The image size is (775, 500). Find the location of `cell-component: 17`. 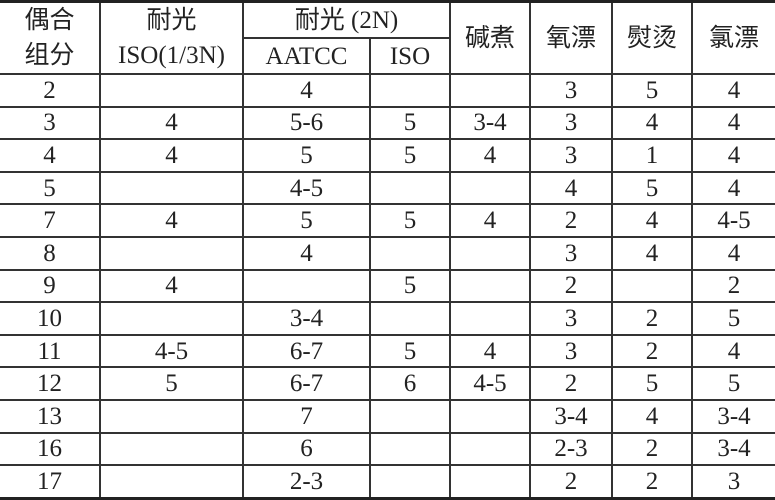

cell-component: 17 is located at coordinates (50, 481).